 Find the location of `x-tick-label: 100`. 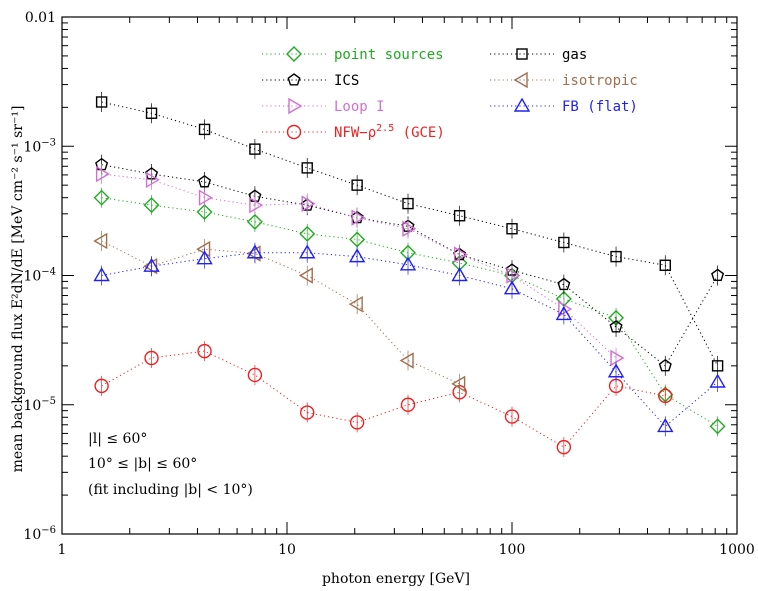

x-tick-label: 100 is located at coordinates (512, 550).